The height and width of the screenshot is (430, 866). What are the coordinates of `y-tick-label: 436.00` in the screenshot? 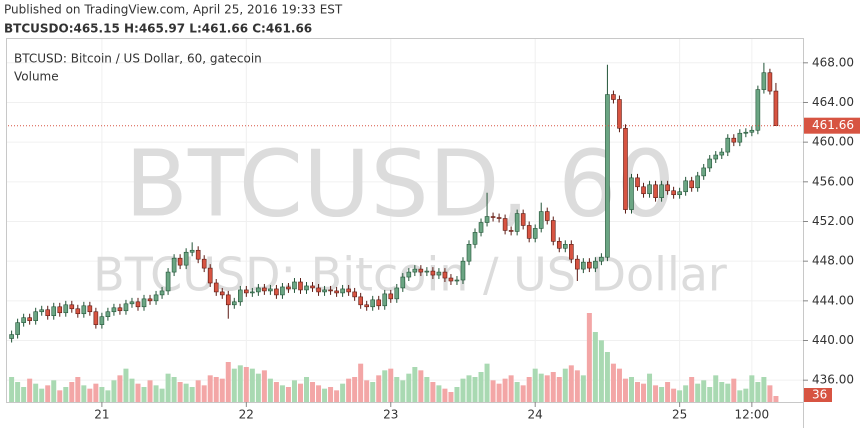 It's located at (833, 380).